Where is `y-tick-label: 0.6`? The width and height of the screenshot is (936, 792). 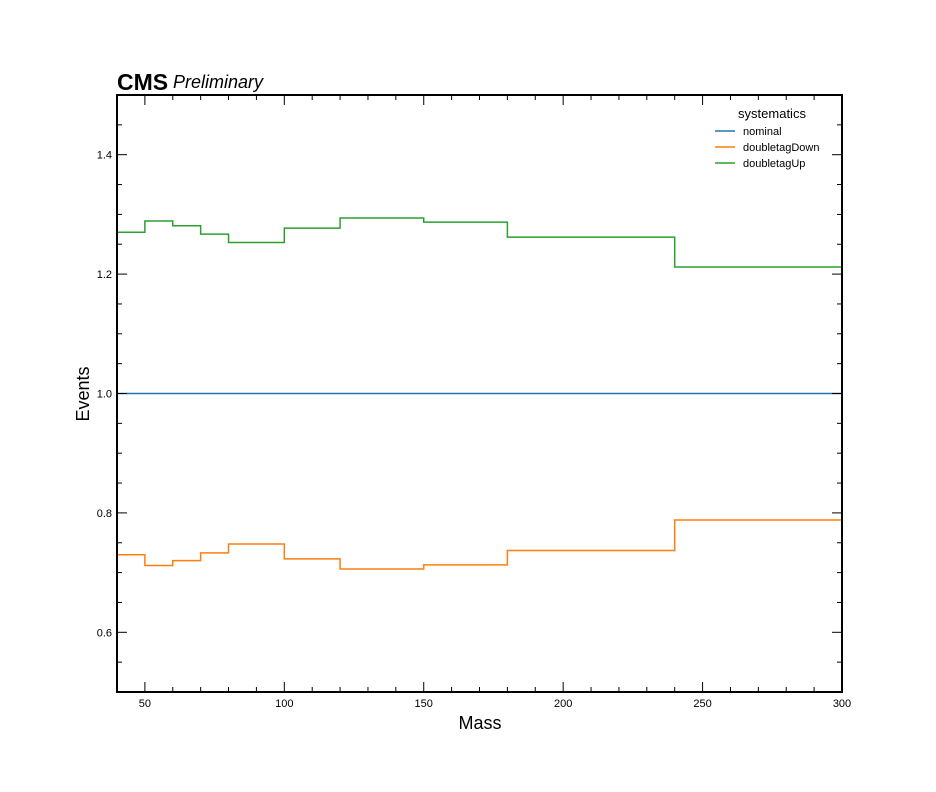 y-tick-label: 0.6 is located at coordinates (104, 633).